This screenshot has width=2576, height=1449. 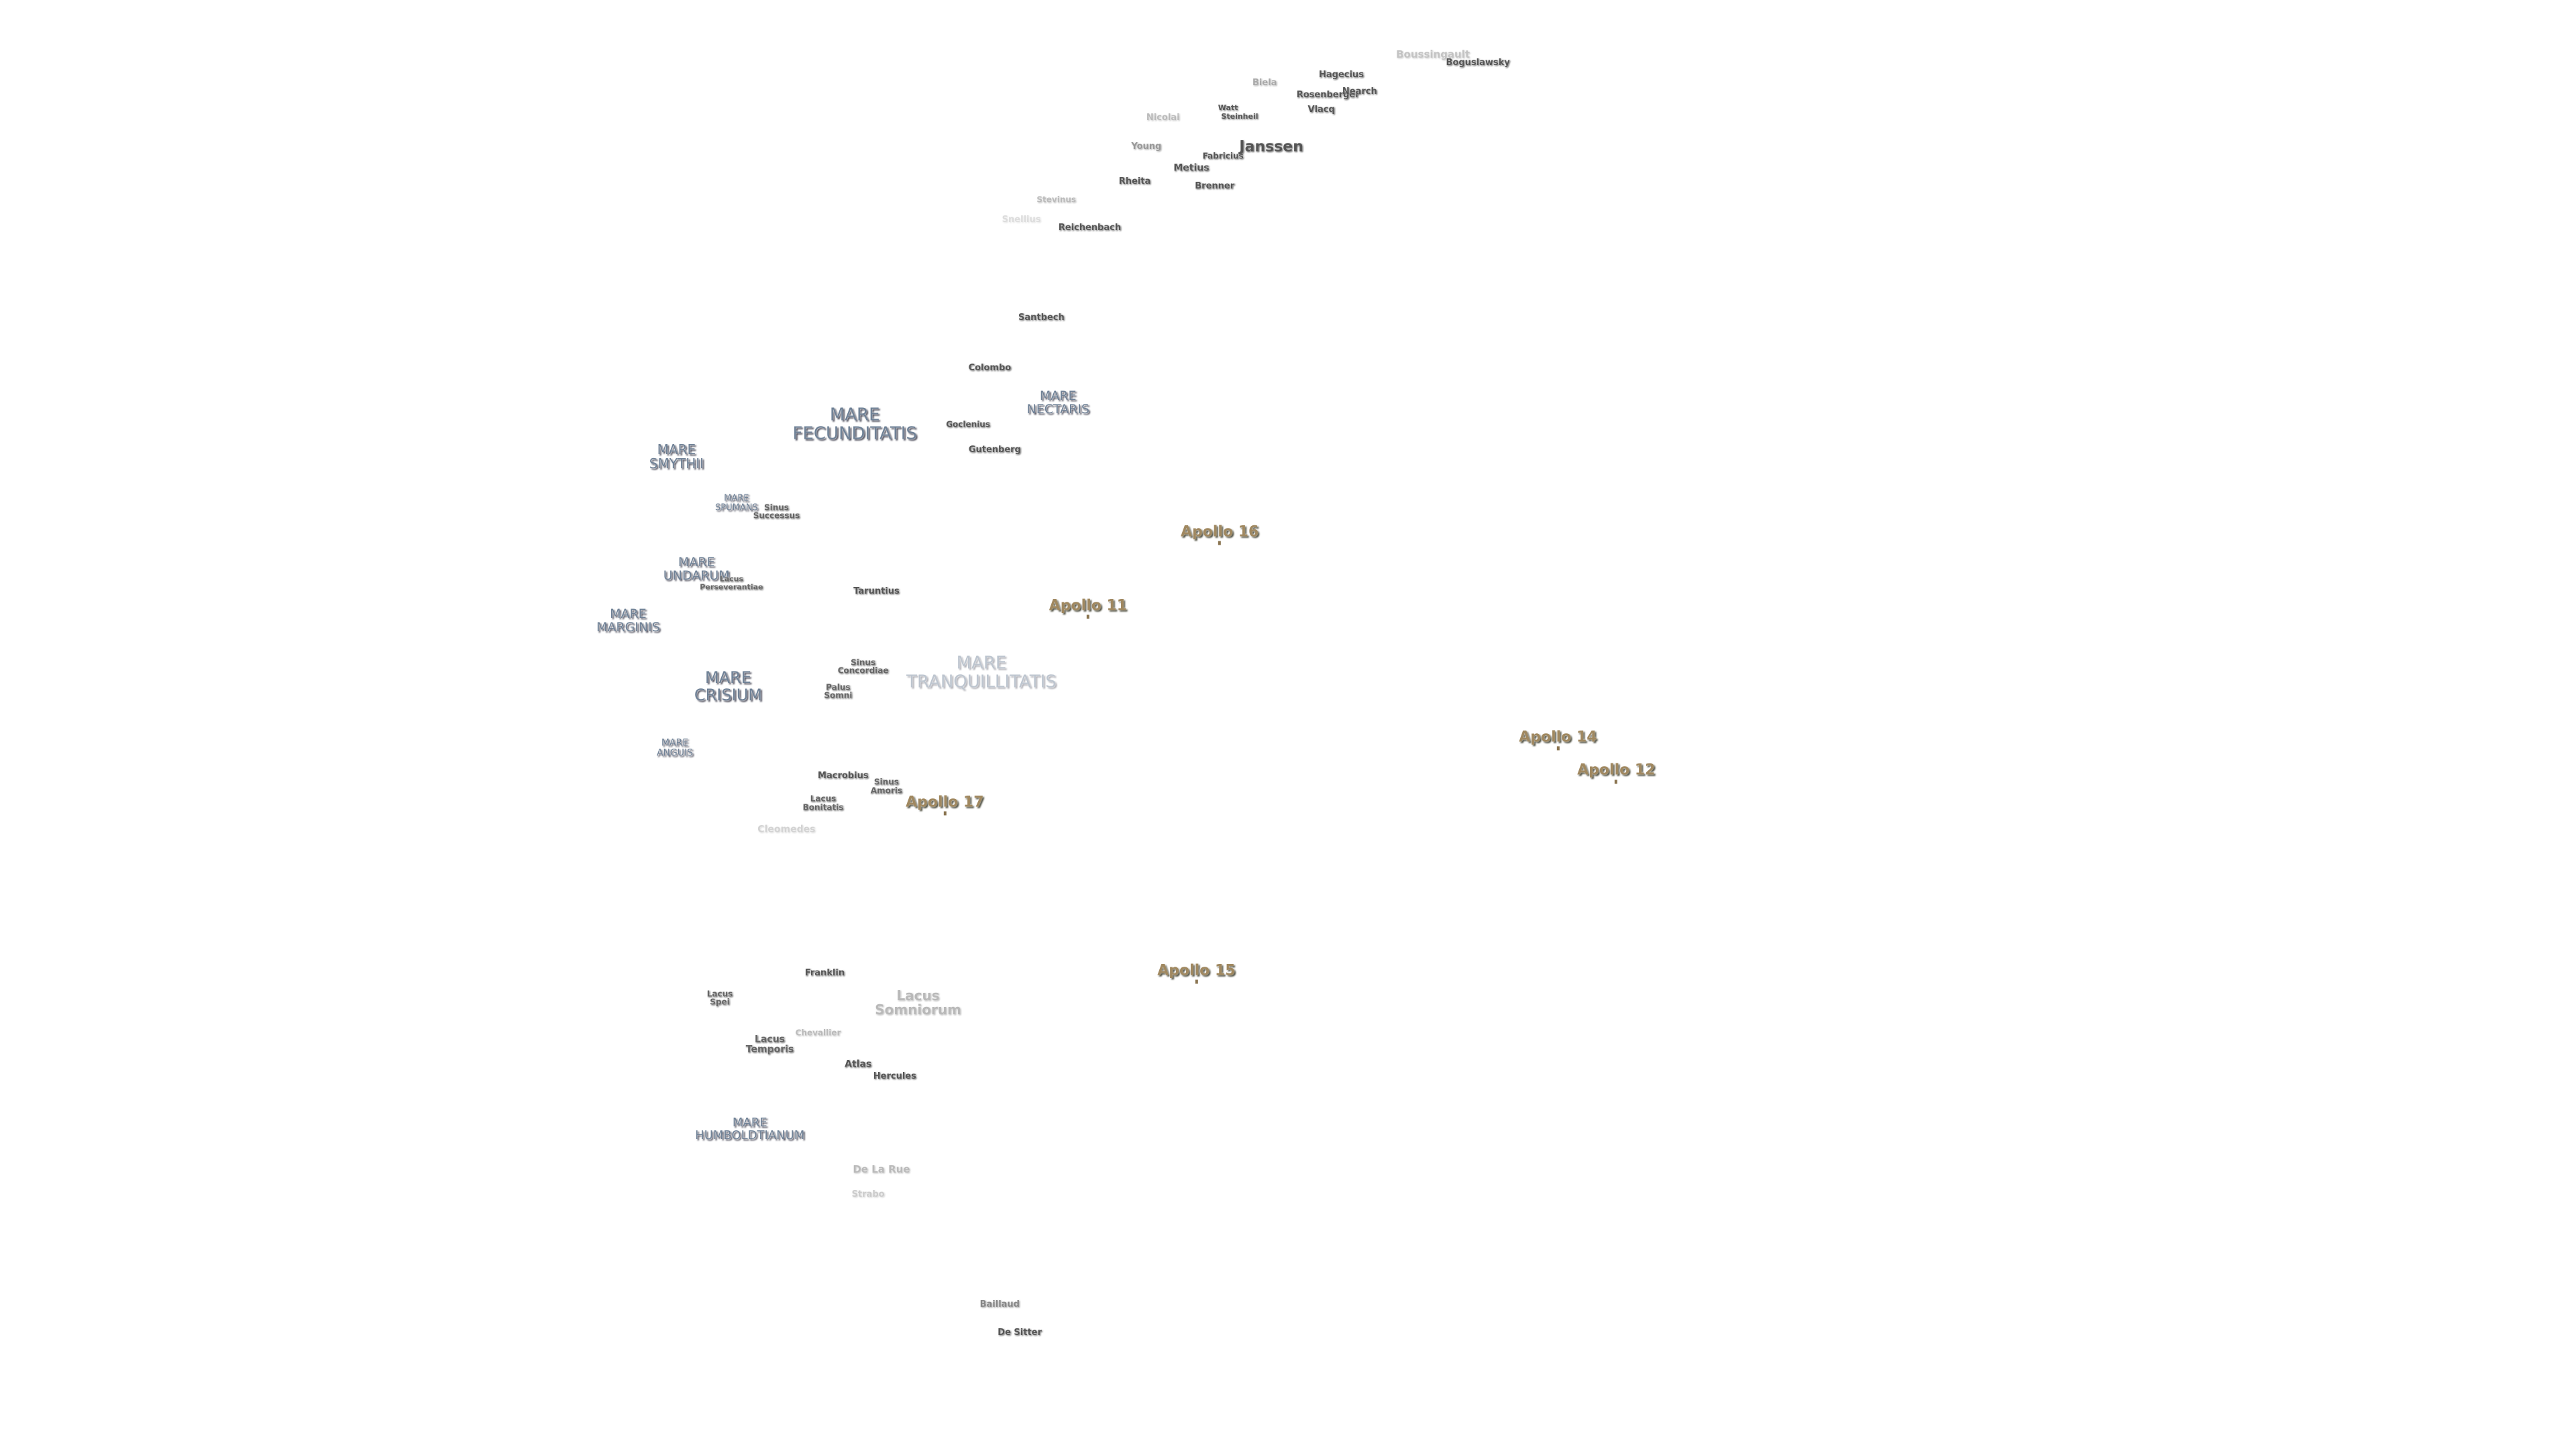 I want to click on apollo-name: Apollo 11, so click(x=1088, y=605).